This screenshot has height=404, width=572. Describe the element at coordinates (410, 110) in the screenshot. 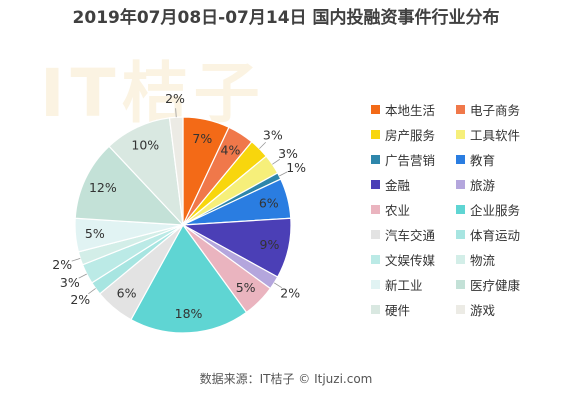

I see `legend-label: 本地生活` at that location.